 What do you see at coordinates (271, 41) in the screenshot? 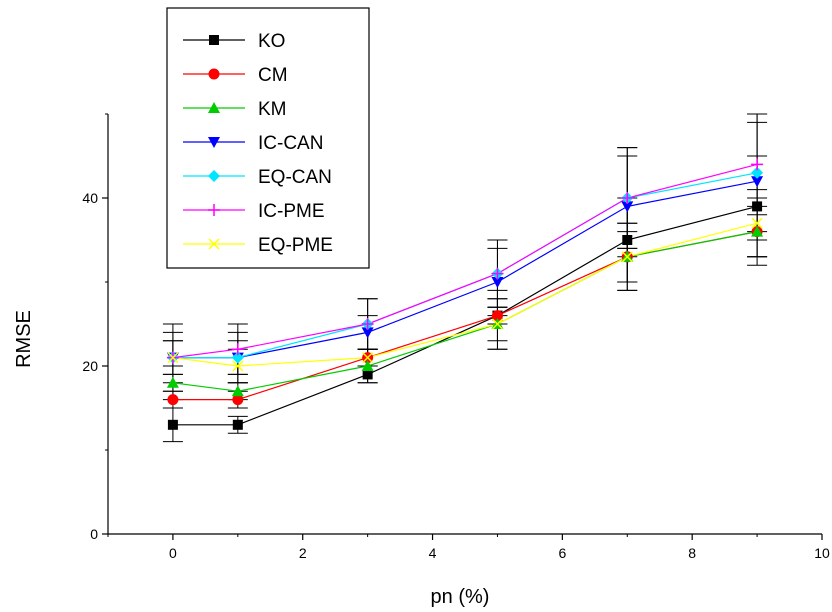
I see `legend-label-ko: KO` at bounding box center [271, 41].